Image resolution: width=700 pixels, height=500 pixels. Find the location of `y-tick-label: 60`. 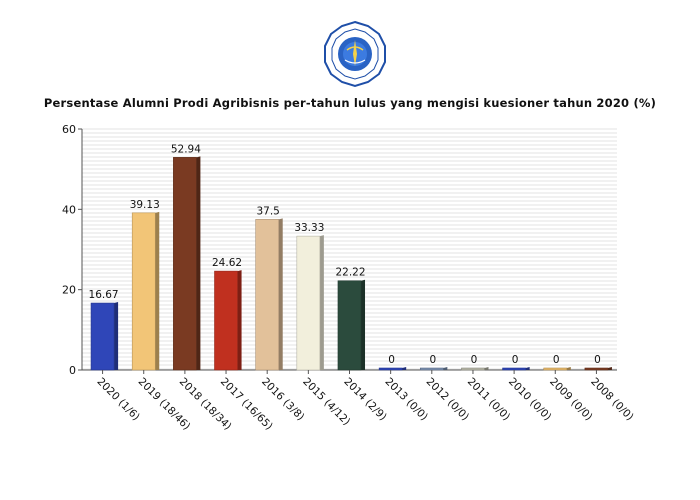

y-tick-label: 60 is located at coordinates (69, 129).